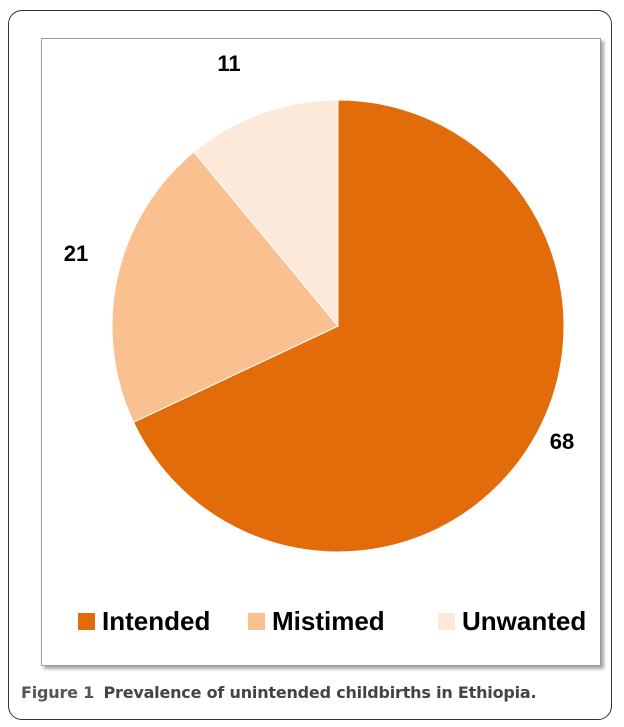 The width and height of the screenshot is (624, 727). I want to click on chart-legend: Intended Mistimed Unwanted, so click(332, 621).